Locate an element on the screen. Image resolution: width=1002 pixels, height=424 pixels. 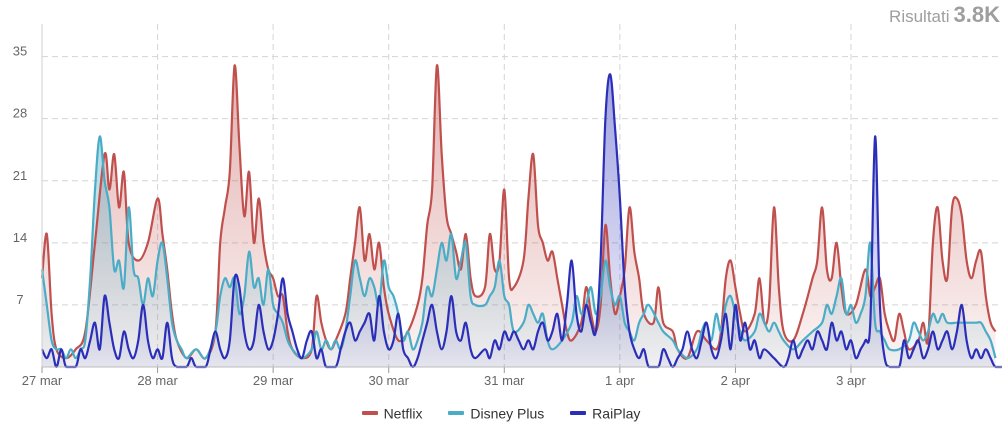
legend-swatch-disney-plus is located at coordinates (456, 413).